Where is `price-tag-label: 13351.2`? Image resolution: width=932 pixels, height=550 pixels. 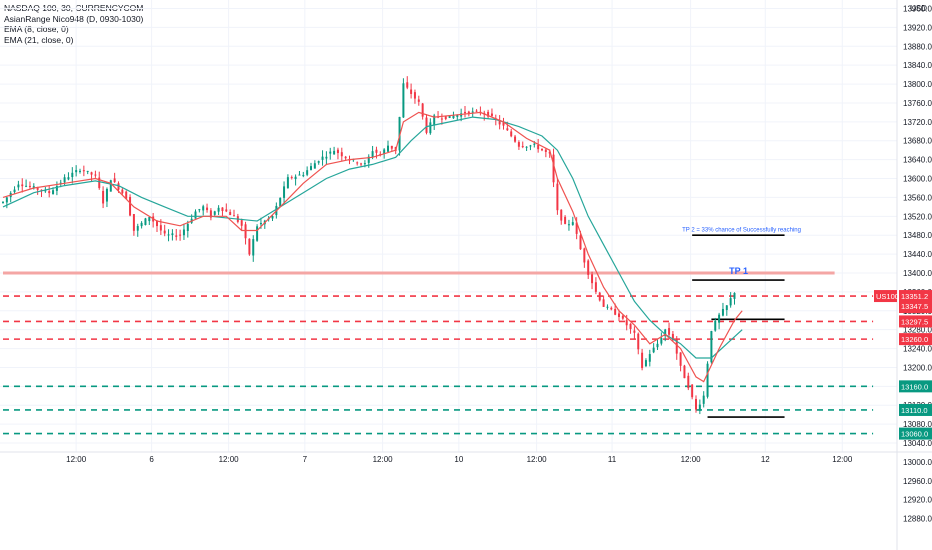
price-tag-label: 13351.2 is located at coordinates (914, 296).